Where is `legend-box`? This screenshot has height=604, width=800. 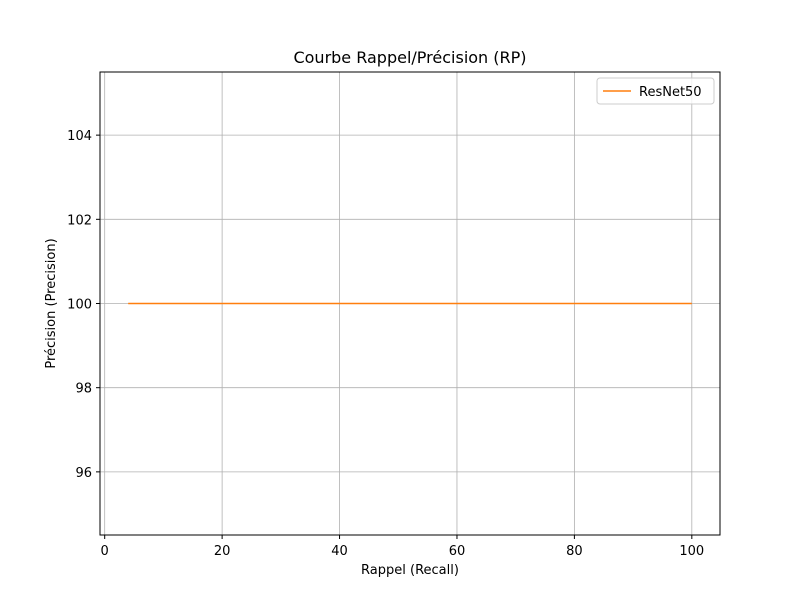
legend-box is located at coordinates (655, 91).